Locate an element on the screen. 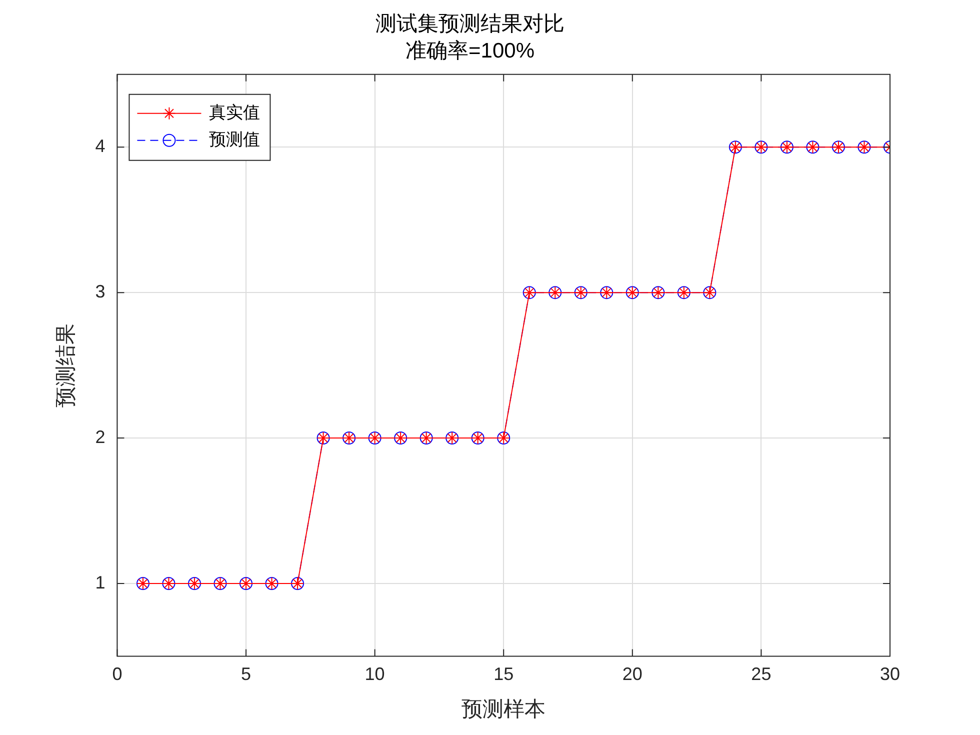 This screenshot has width=980, height=735. chart-subtitle: 准确率=100% is located at coordinates (470, 51).